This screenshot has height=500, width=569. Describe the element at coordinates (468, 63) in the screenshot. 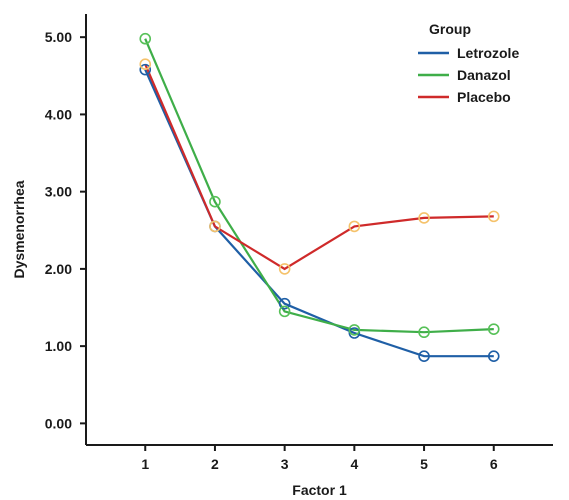

I see `legend: Group Letrozole Danazol Placebo` at that location.